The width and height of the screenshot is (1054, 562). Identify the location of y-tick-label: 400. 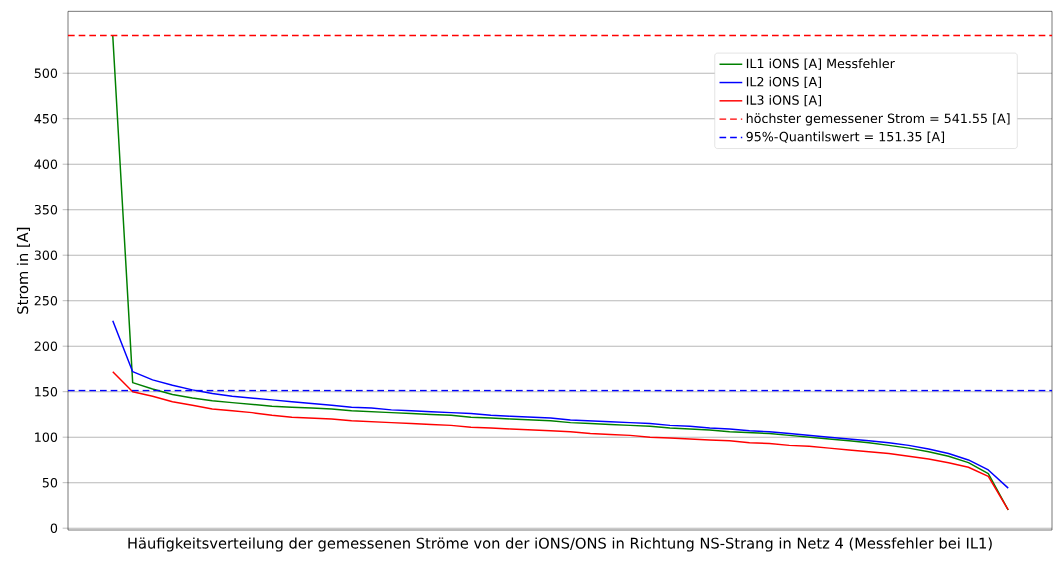
(46, 164).